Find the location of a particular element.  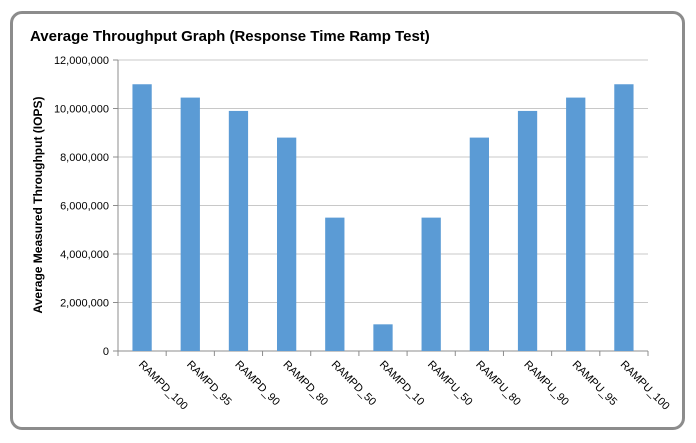

y-tick-label: 6,000,000 is located at coordinates (84, 207).